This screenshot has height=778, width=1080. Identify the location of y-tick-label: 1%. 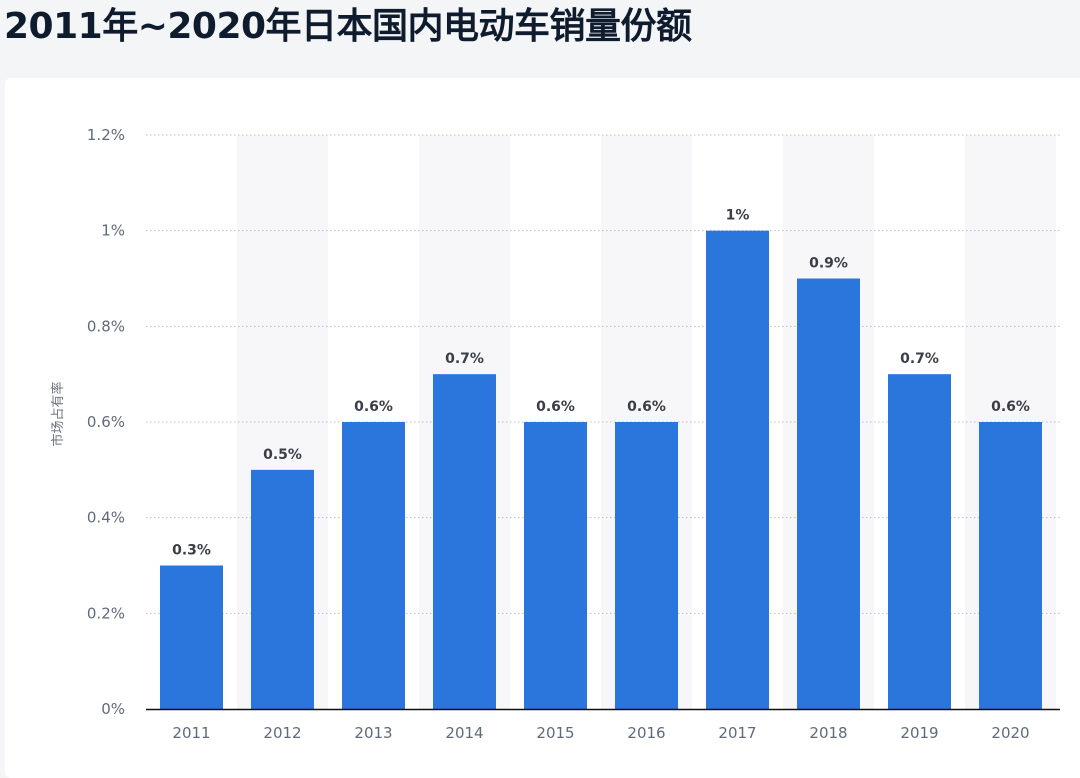
(113, 231).